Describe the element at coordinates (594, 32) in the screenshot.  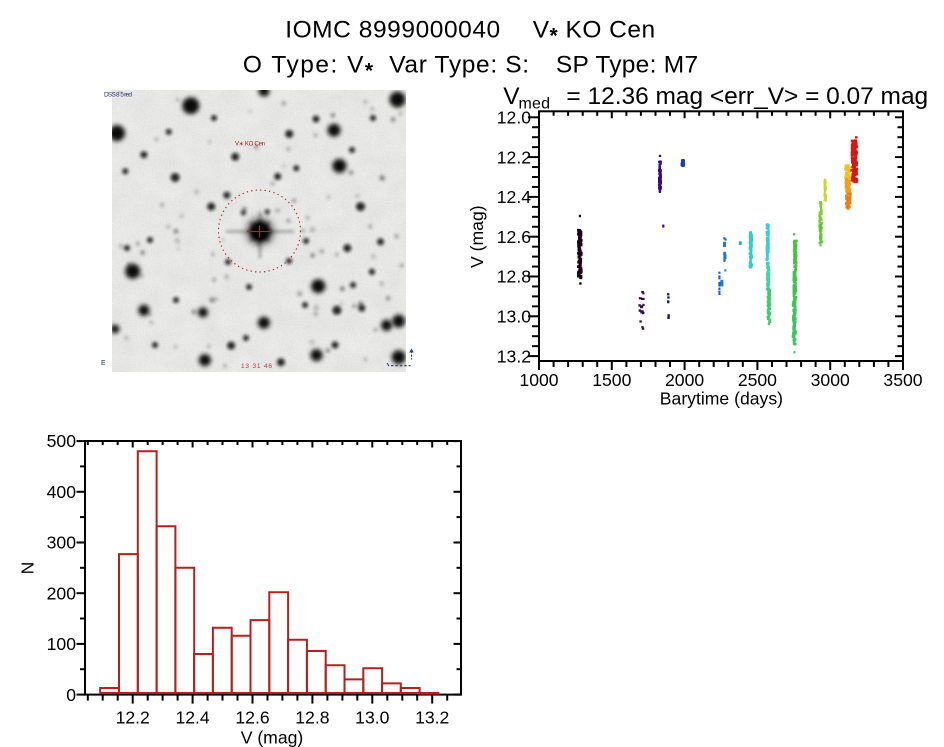
I see `svg-text: V* KO Cen` at that location.